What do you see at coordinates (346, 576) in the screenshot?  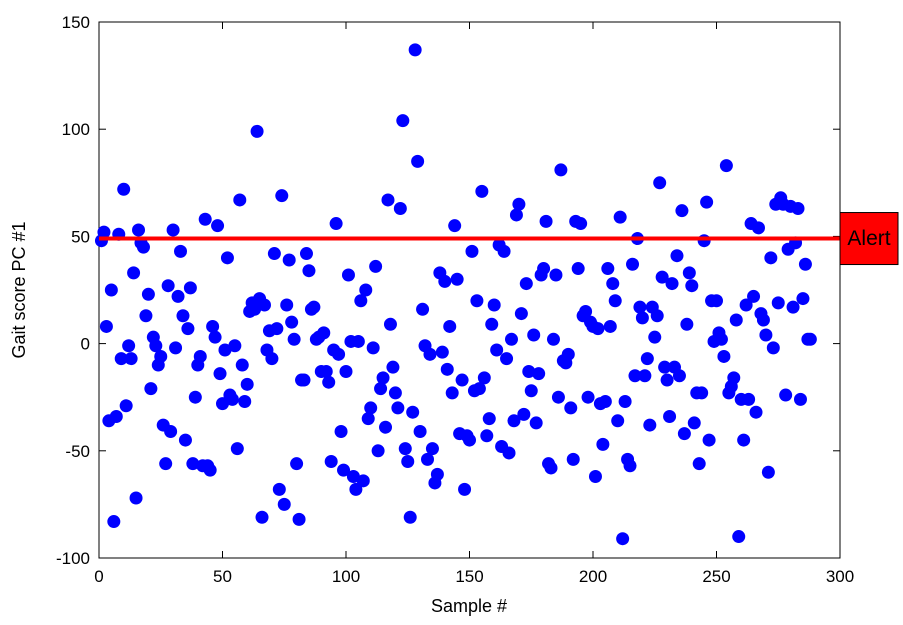 I see `x-tick-label: 100` at bounding box center [346, 576].